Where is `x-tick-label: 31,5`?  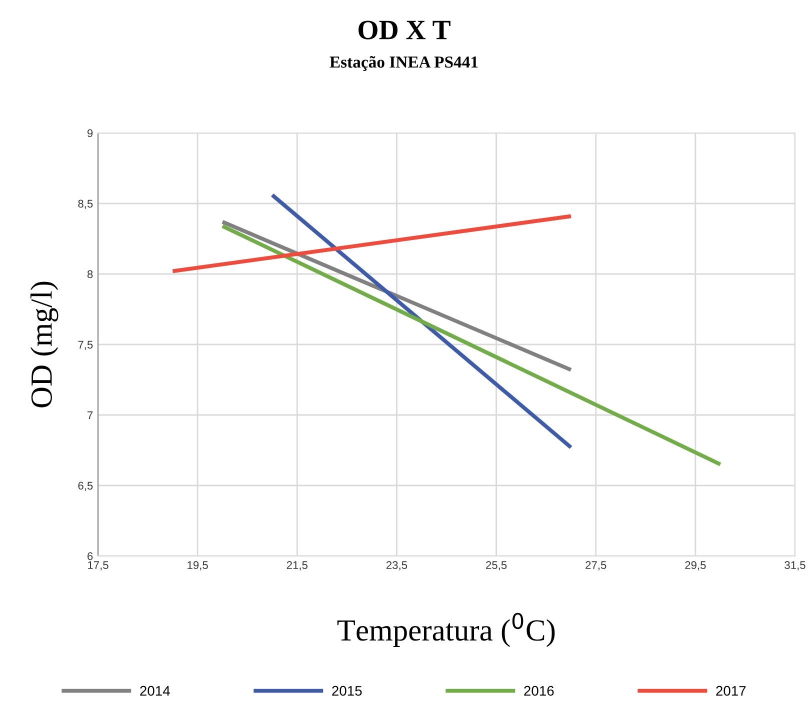 x-tick-label: 31,5 is located at coordinates (795, 565).